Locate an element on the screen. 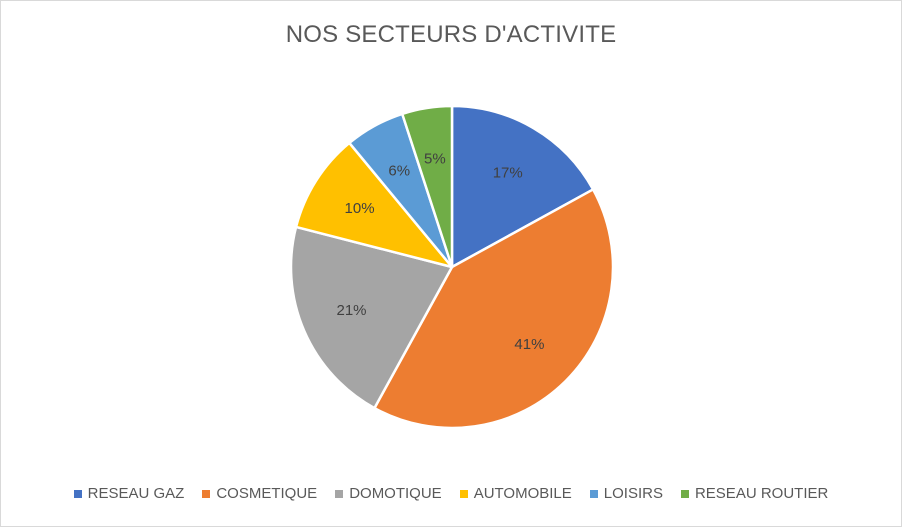 The width and height of the screenshot is (902, 527). legend-label: LOISIRS is located at coordinates (633, 493).